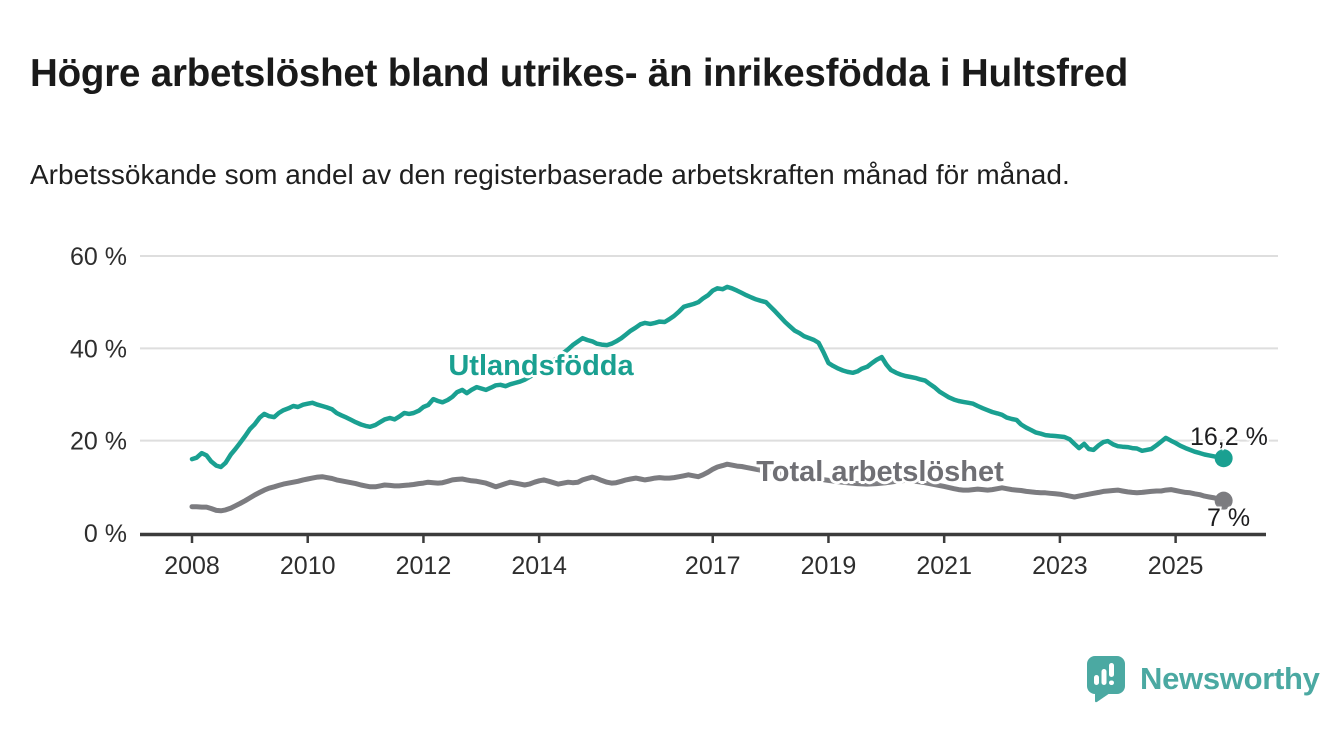  Describe the element at coordinates (708, 487) in the screenshot. I see `total-line` at that location.